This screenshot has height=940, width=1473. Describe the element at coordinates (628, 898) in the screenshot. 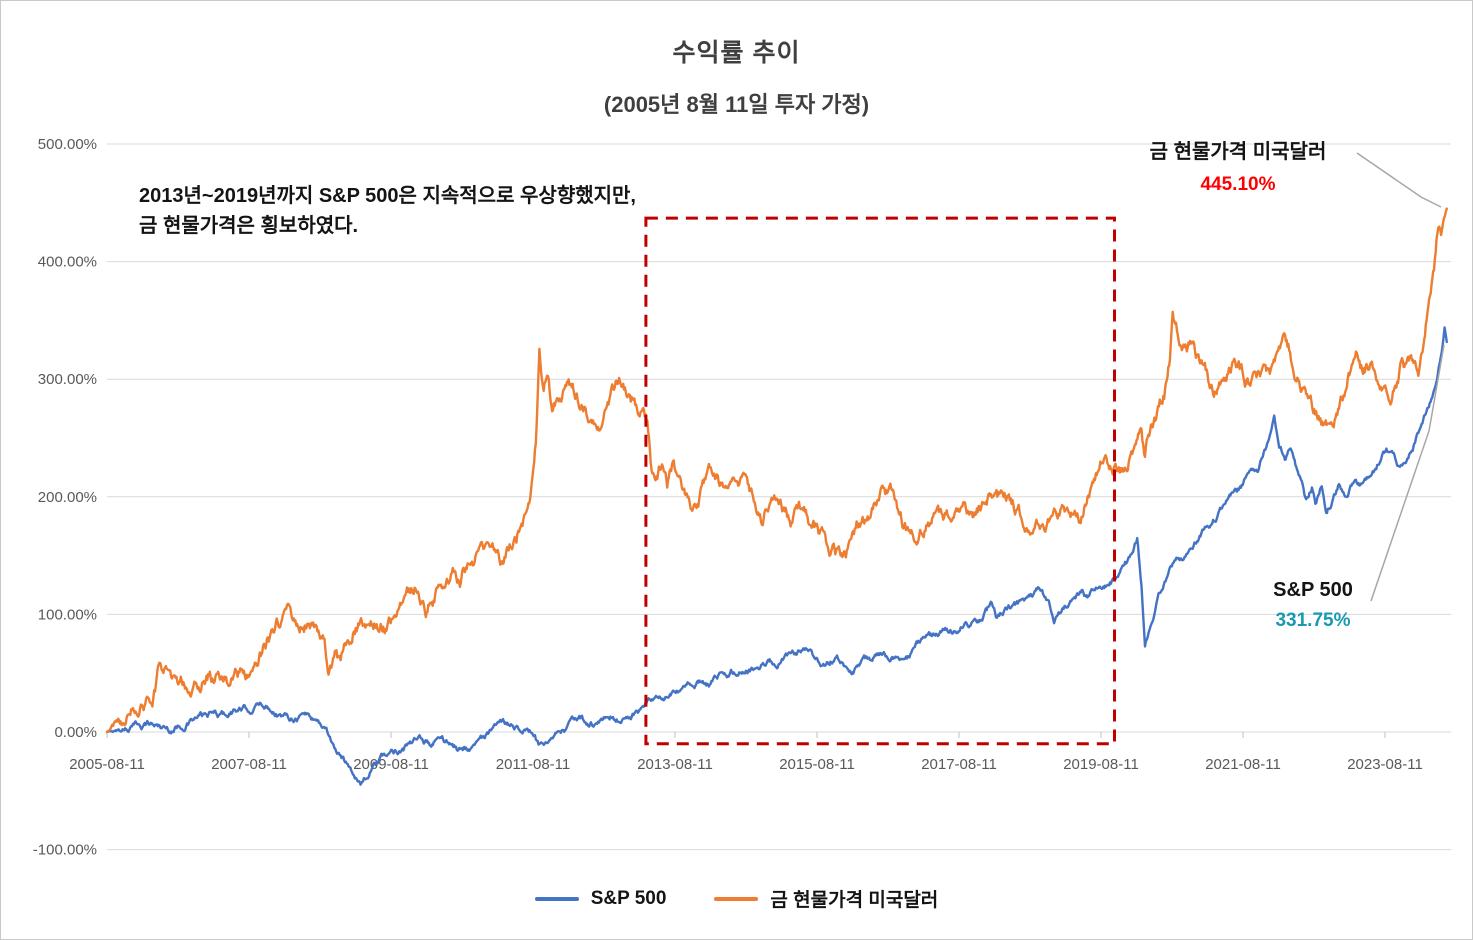

I see `legend-label-sp500: S&P 500` at that location.